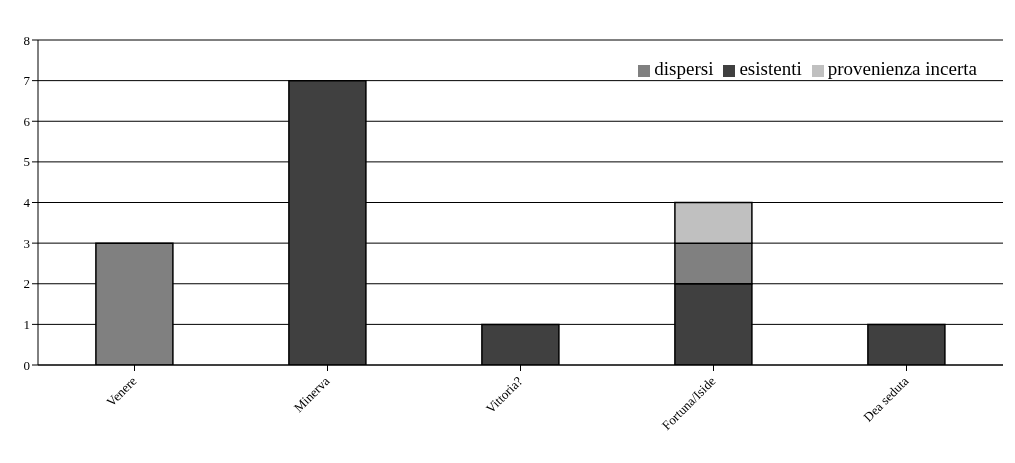 This screenshot has width=1015, height=463. What do you see at coordinates (684, 68) in the screenshot?
I see `legend-label: dispersi` at bounding box center [684, 68].